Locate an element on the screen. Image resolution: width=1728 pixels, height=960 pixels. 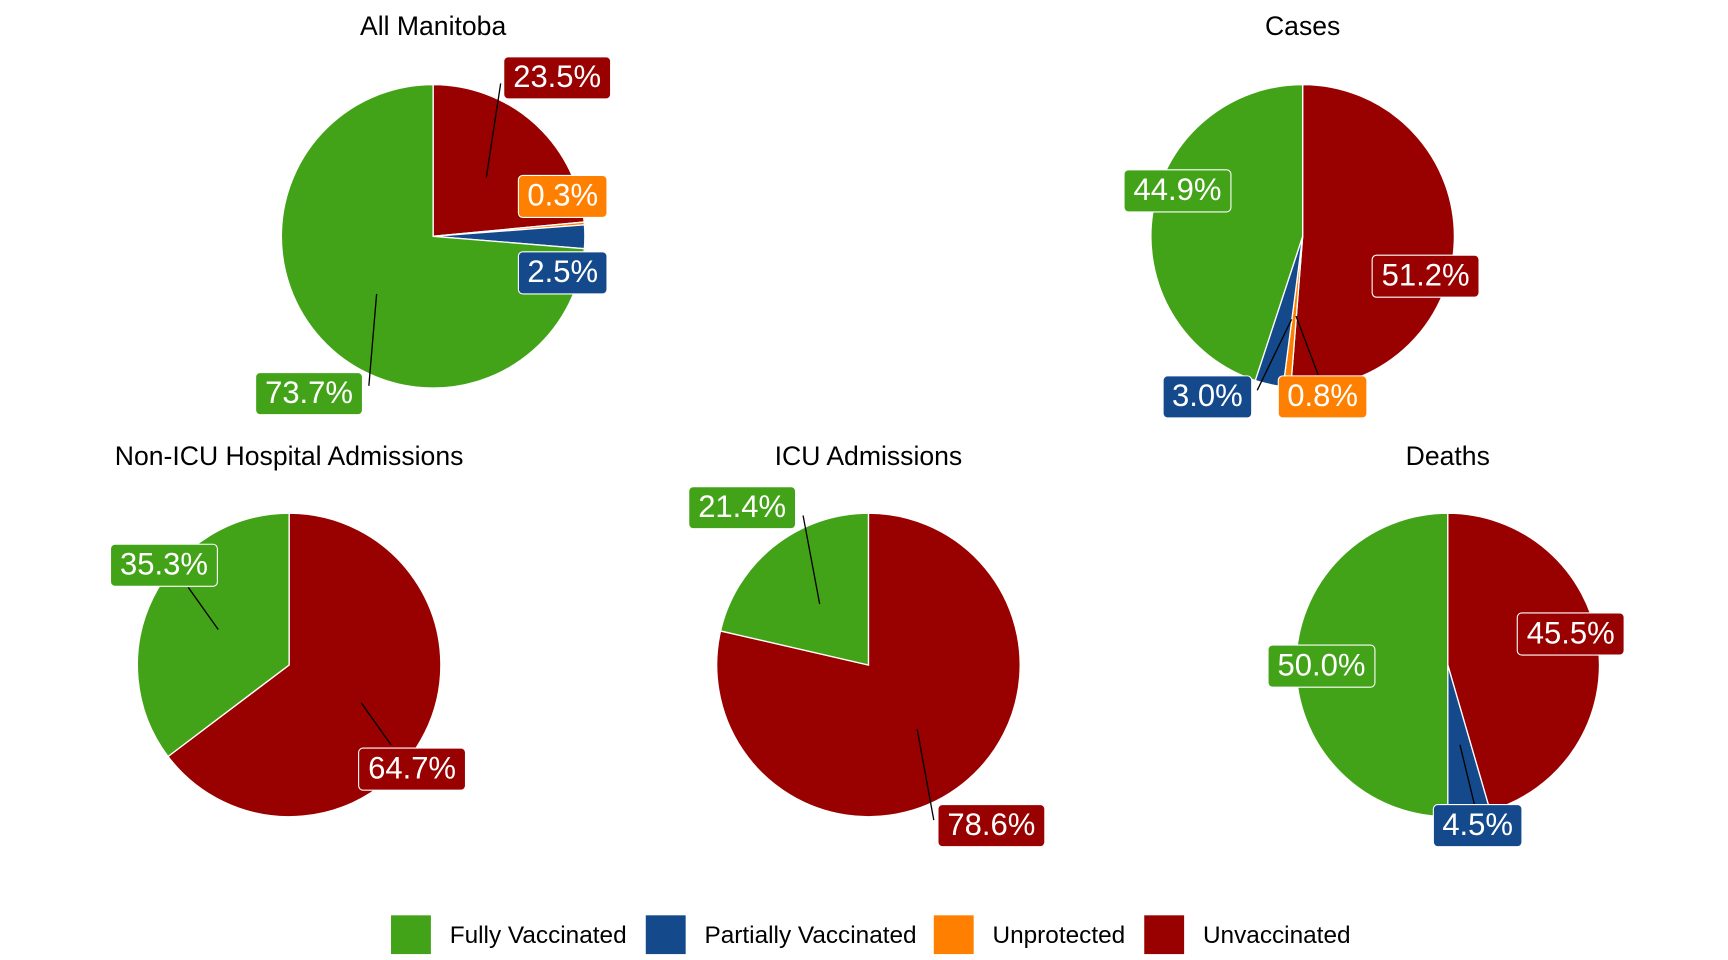
data-label-text: 35.3% is located at coordinates (164, 564).